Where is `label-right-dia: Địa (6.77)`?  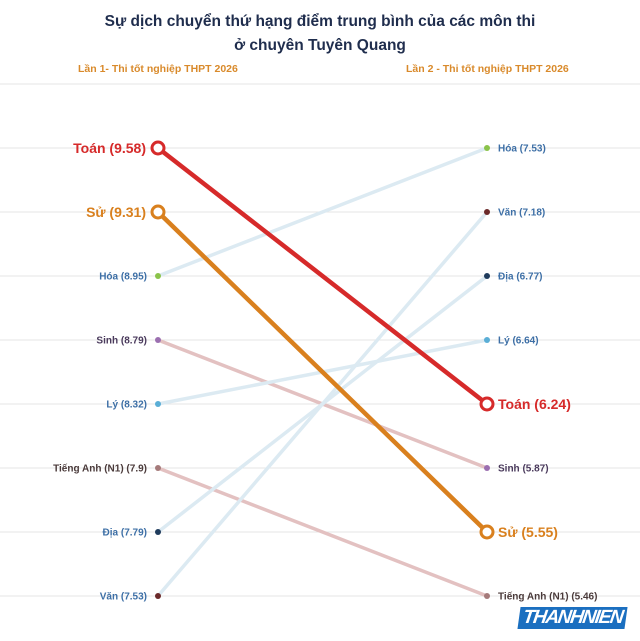 label-right-dia: Địa (6.77) is located at coordinates (520, 277).